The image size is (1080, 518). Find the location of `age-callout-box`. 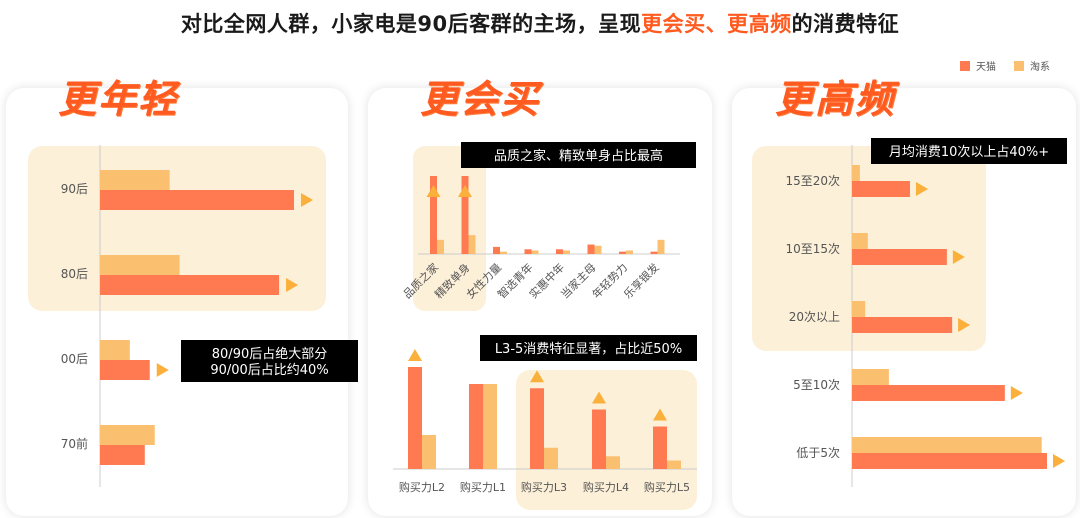

age-callout-box is located at coordinates (269, 361).